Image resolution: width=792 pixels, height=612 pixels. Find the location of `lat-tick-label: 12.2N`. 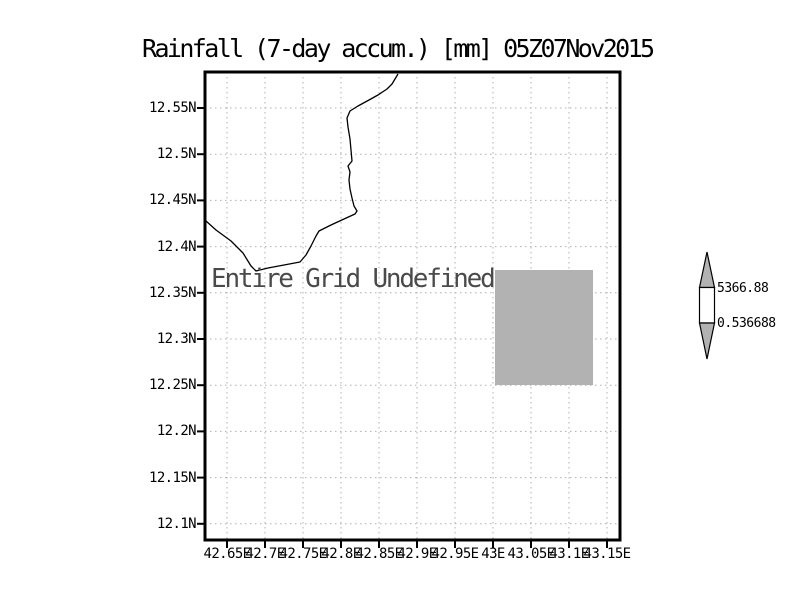

lat-tick-label: 12.2N is located at coordinates (176, 431).